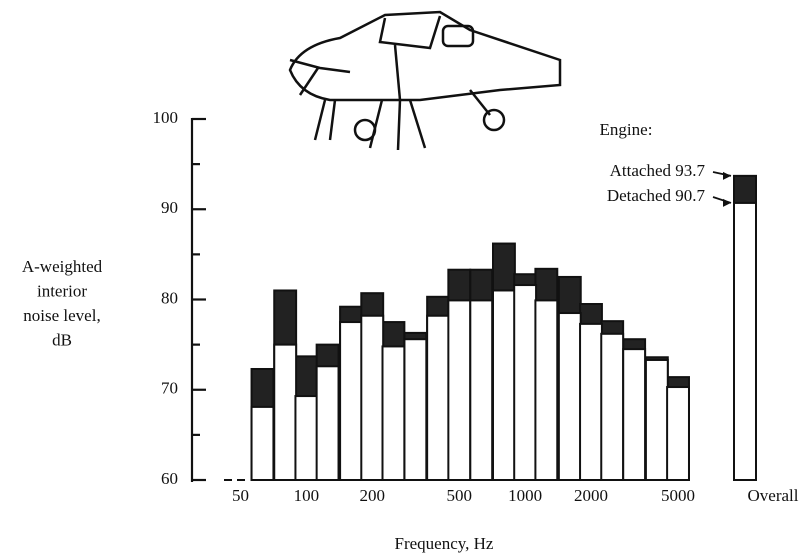 Image resolution: width=809 pixels, height=557 pixels. Describe the element at coordinates (626, 129) in the screenshot. I see `legend-title: Engine:` at that location.